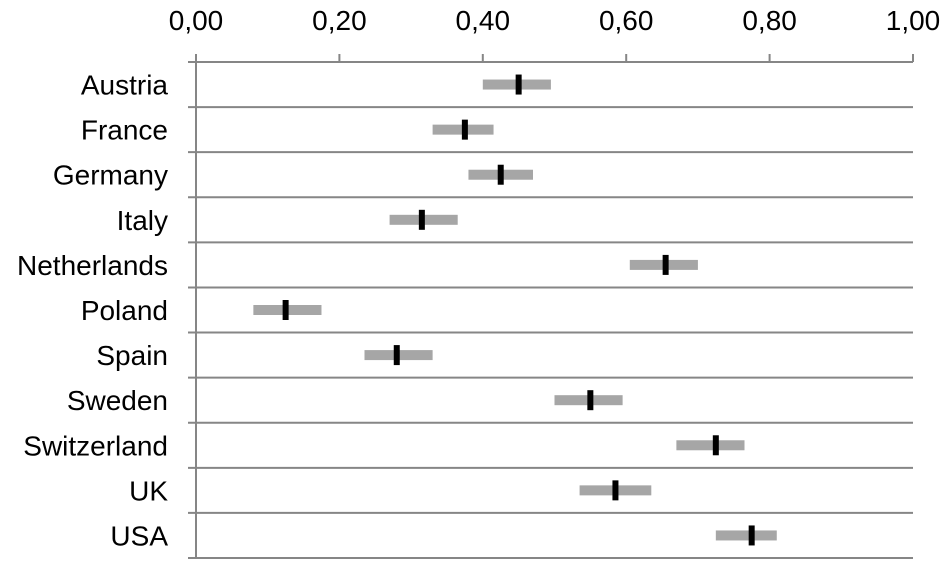  What do you see at coordinates (125, 85) in the screenshot?
I see `category-label: Austria` at bounding box center [125, 85].